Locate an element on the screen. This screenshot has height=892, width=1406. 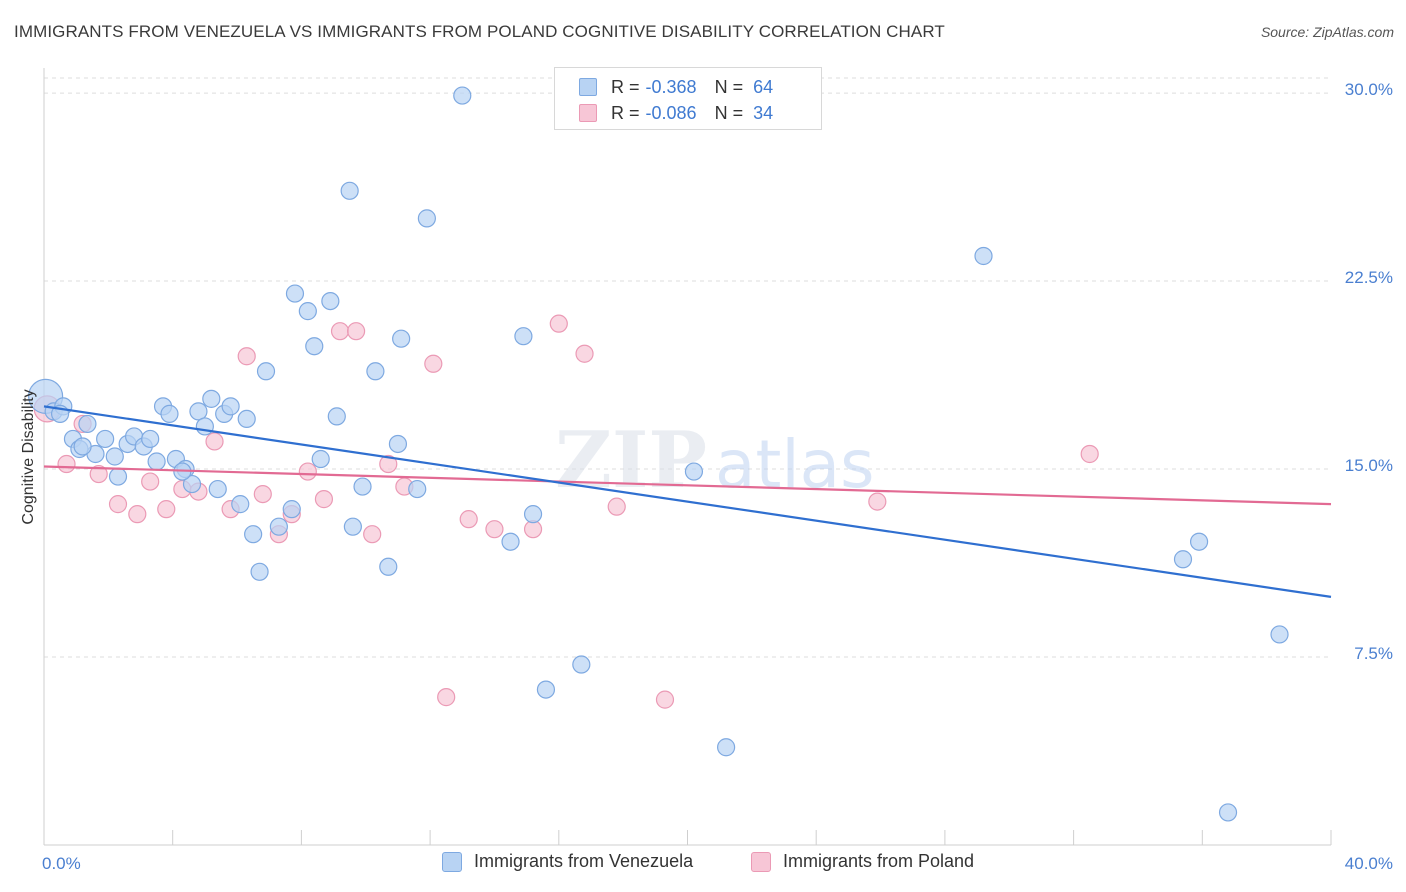
legend-item-poland: Immigrants from Poland is located at coordinates (862, 861).